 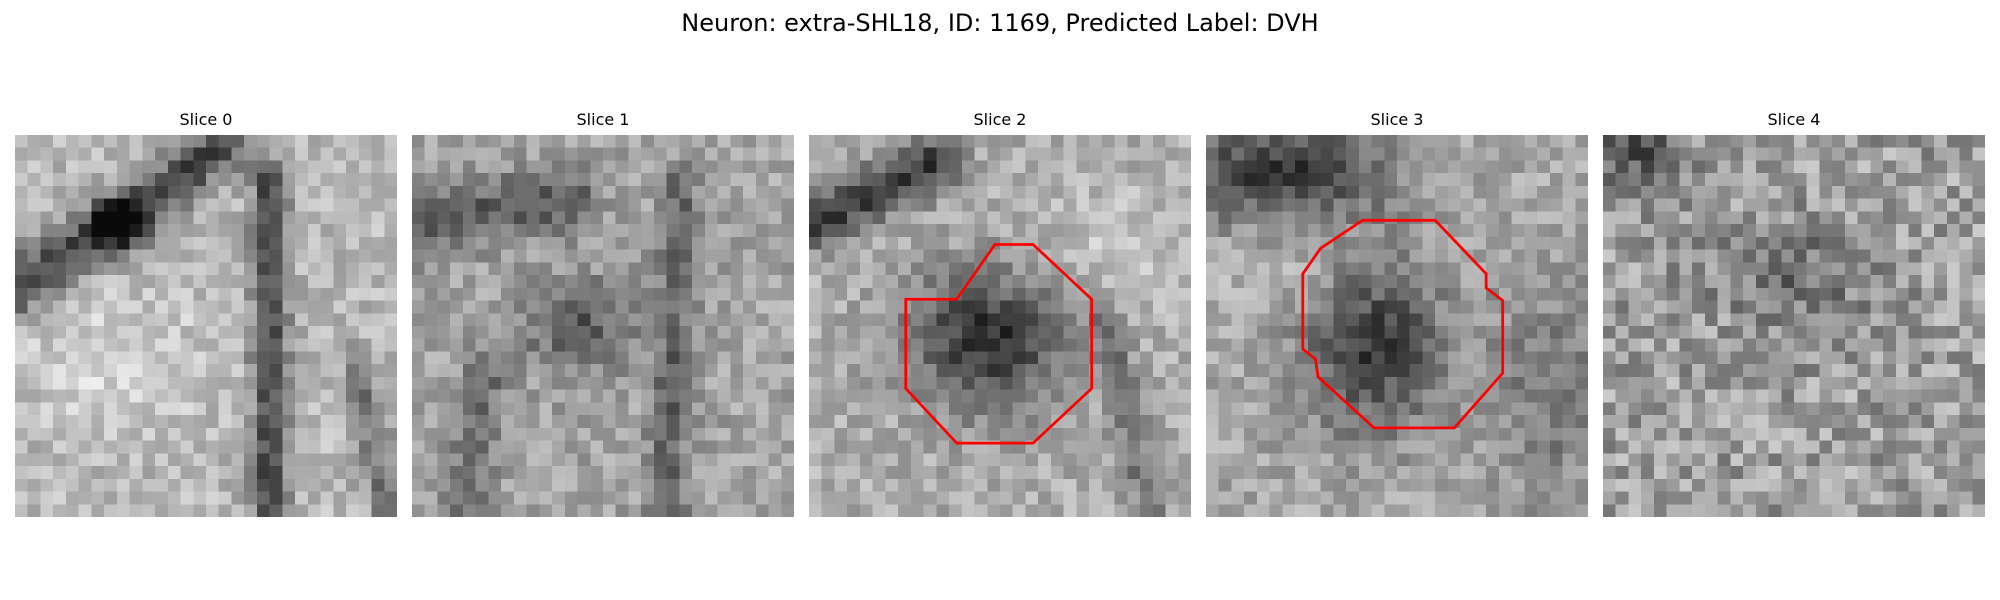 What do you see at coordinates (603, 119) in the screenshot?
I see `slice-title: Slice 1` at bounding box center [603, 119].